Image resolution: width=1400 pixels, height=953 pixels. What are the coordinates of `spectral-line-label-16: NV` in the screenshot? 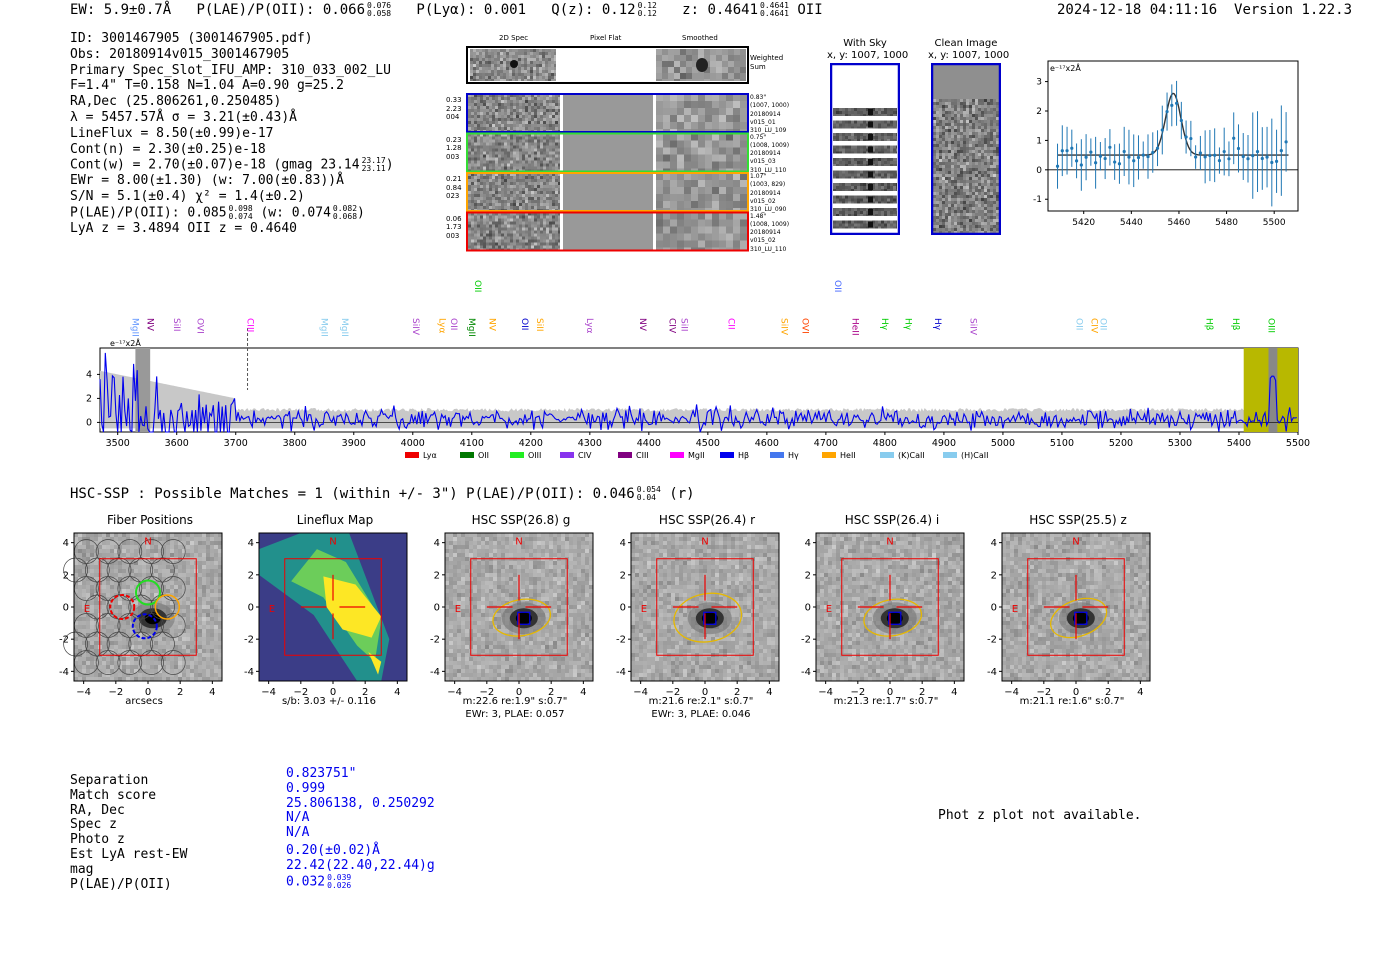 It's located at (642, 325).